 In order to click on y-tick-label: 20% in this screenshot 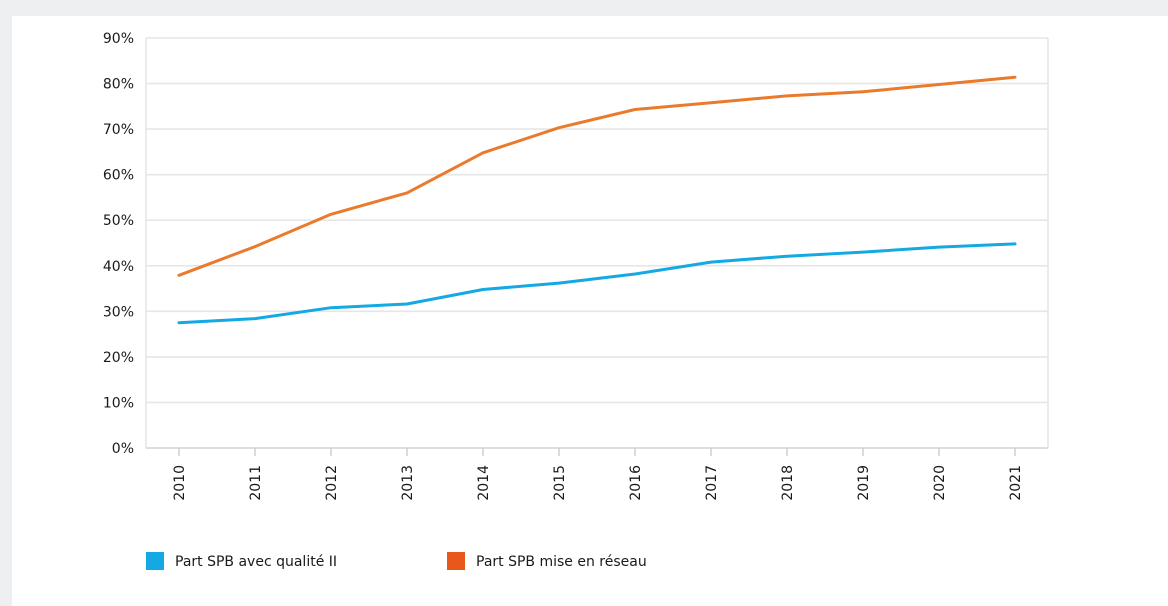, I will do `click(118, 358)`.